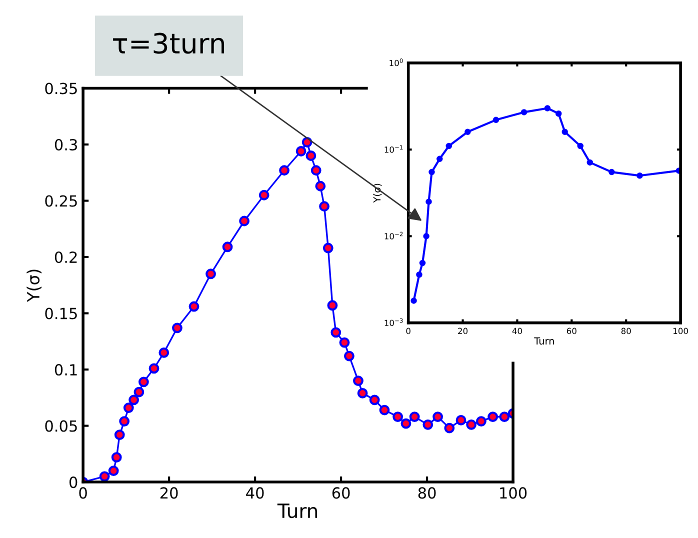 This screenshot has width=698, height=538. What do you see at coordinates (34, 286) in the screenshot?
I see `y-axis-title: Y(σ)` at bounding box center [34, 286].